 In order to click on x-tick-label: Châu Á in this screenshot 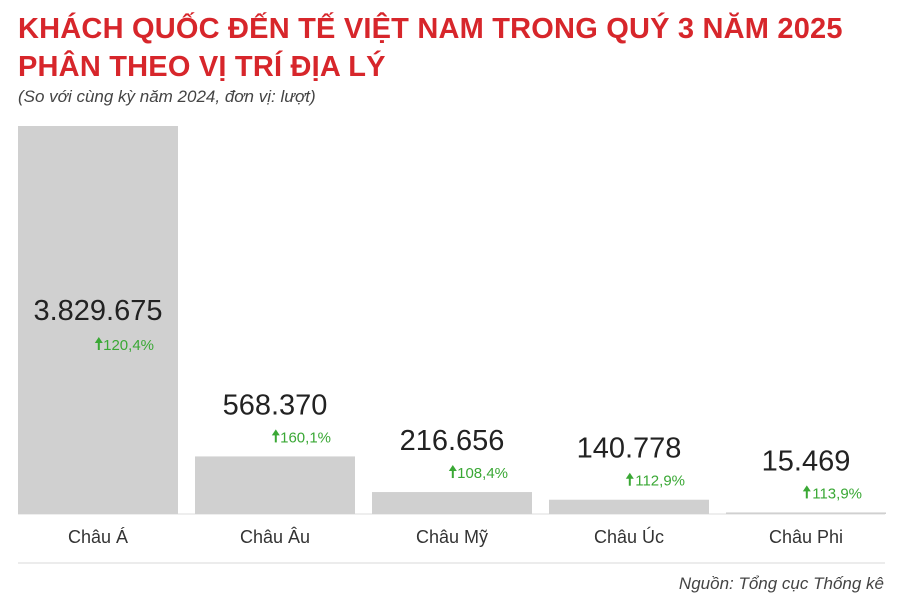, I will do `click(98, 537)`.